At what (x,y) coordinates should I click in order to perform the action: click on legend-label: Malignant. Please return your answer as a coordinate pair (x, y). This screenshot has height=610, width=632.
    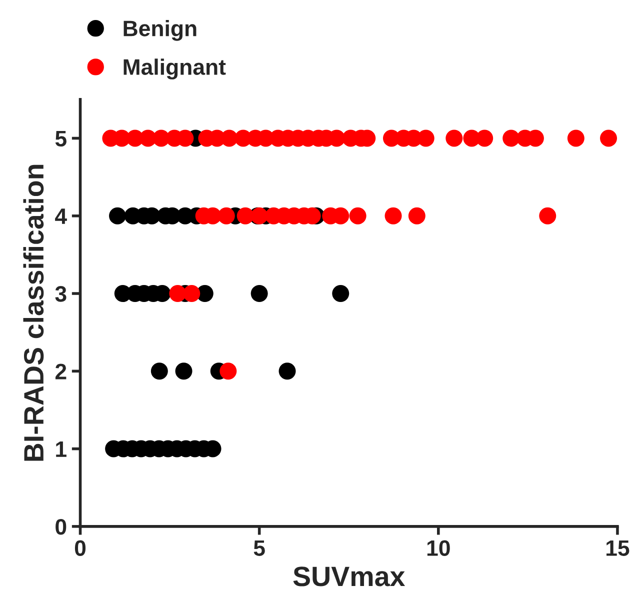
    Looking at the image, I should click on (175, 69).